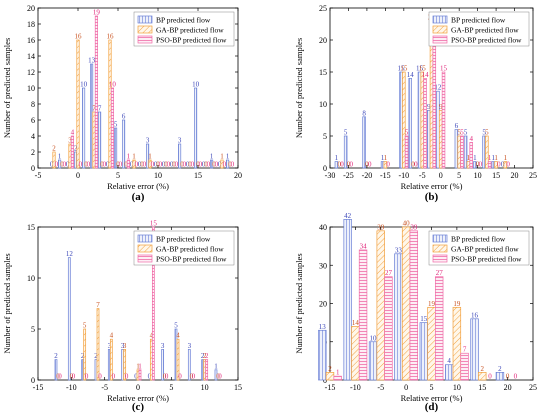 The height and width of the screenshot is (417, 550). I want to click on legend-label: PSO-BP predicted flow, so click(486, 259).